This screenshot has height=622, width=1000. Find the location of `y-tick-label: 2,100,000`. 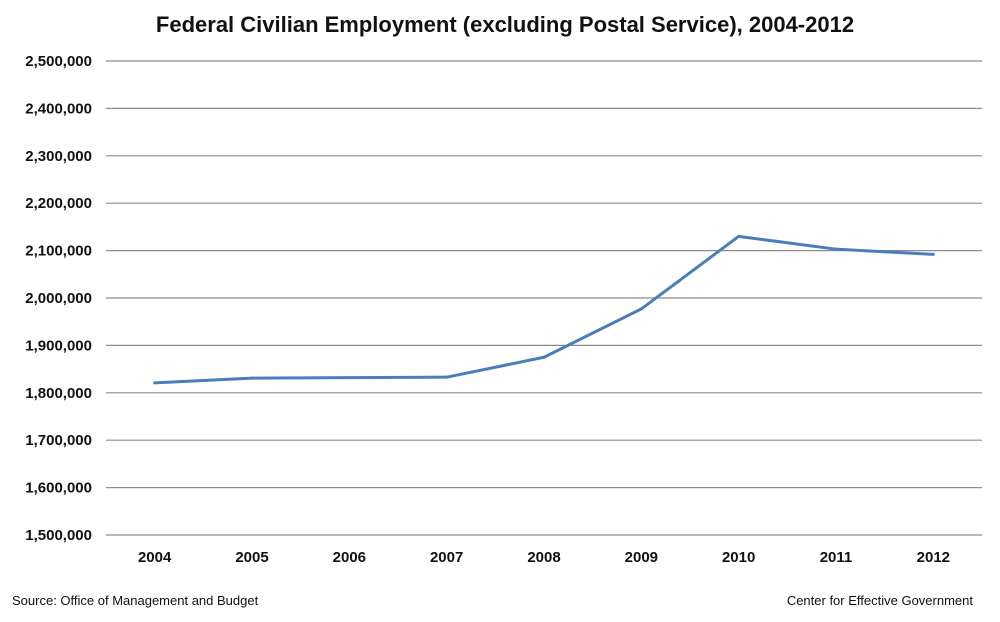

y-tick-label: 2,100,000 is located at coordinates (58, 251).